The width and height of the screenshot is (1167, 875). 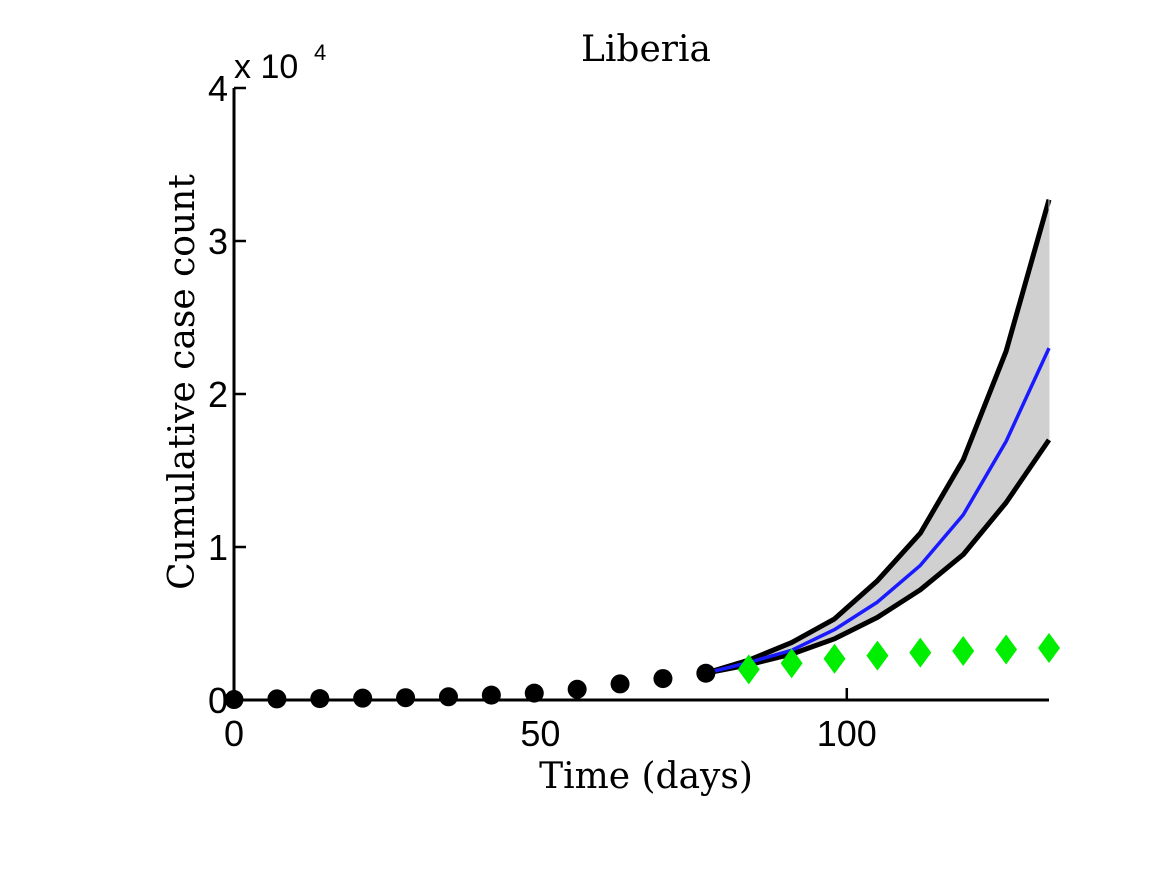 I want to click on y-tick-label: 1, so click(x=218, y=547).